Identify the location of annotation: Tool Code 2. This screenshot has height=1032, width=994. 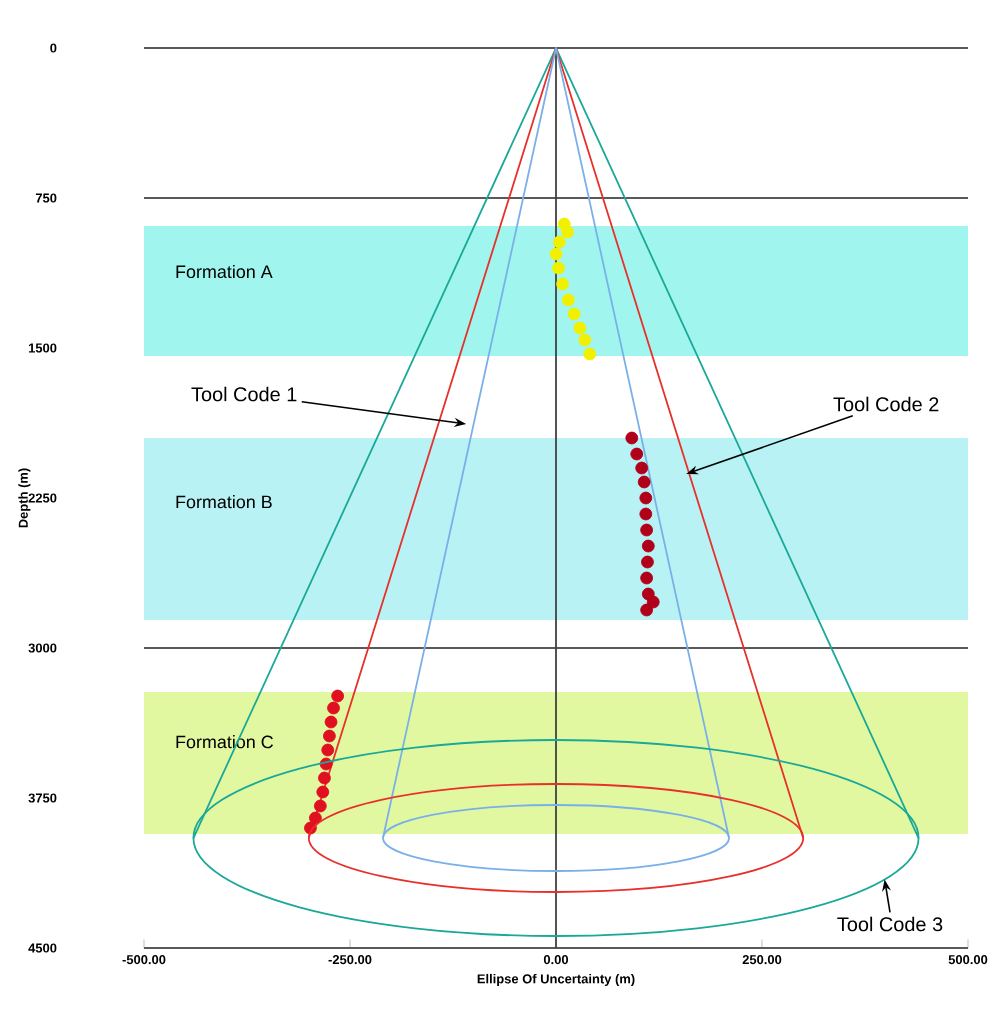
(886, 404).